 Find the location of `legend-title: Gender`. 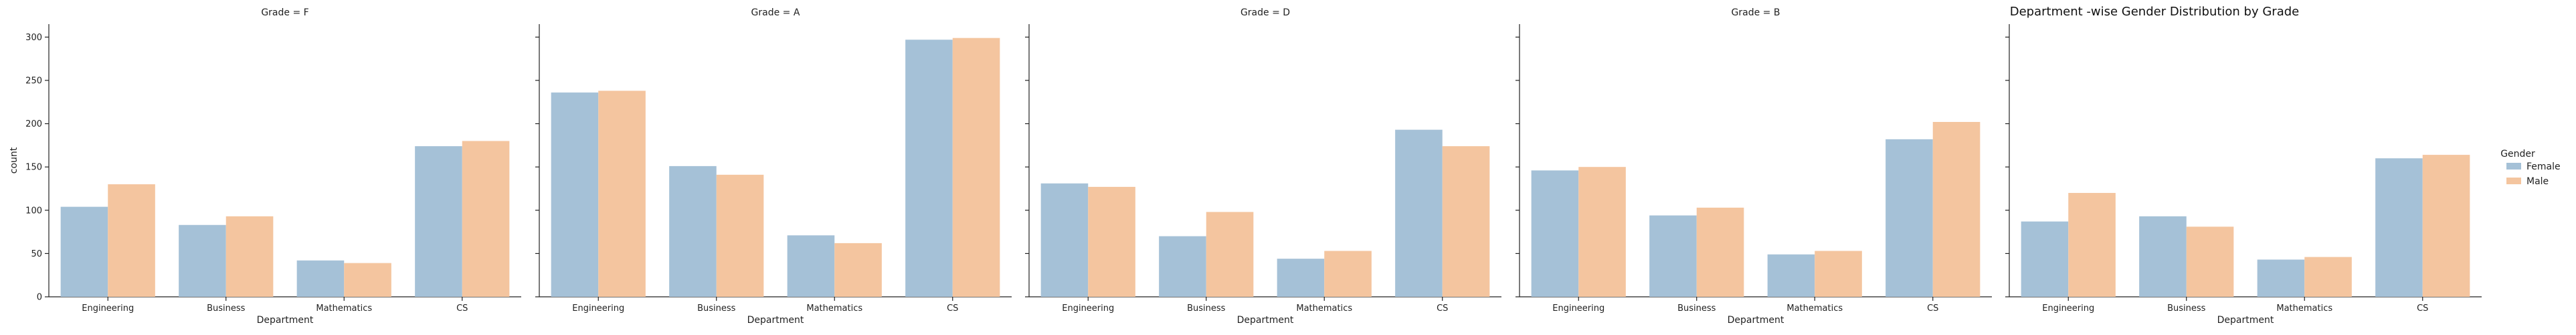

legend-title: Gender is located at coordinates (2517, 154).